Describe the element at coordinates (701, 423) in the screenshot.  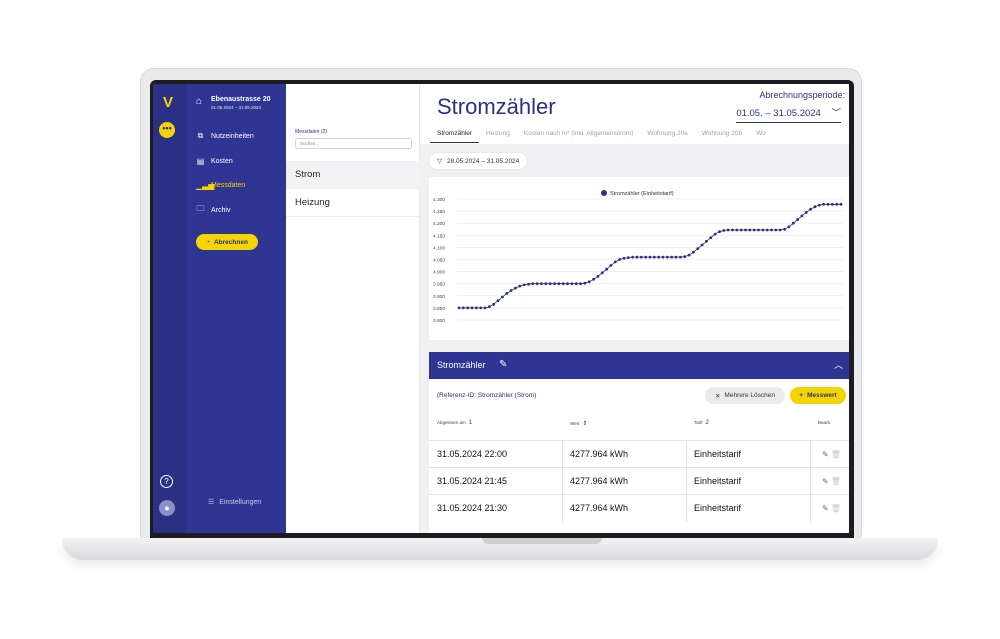
I see `column-header-tariff: Tarif 2` at that location.